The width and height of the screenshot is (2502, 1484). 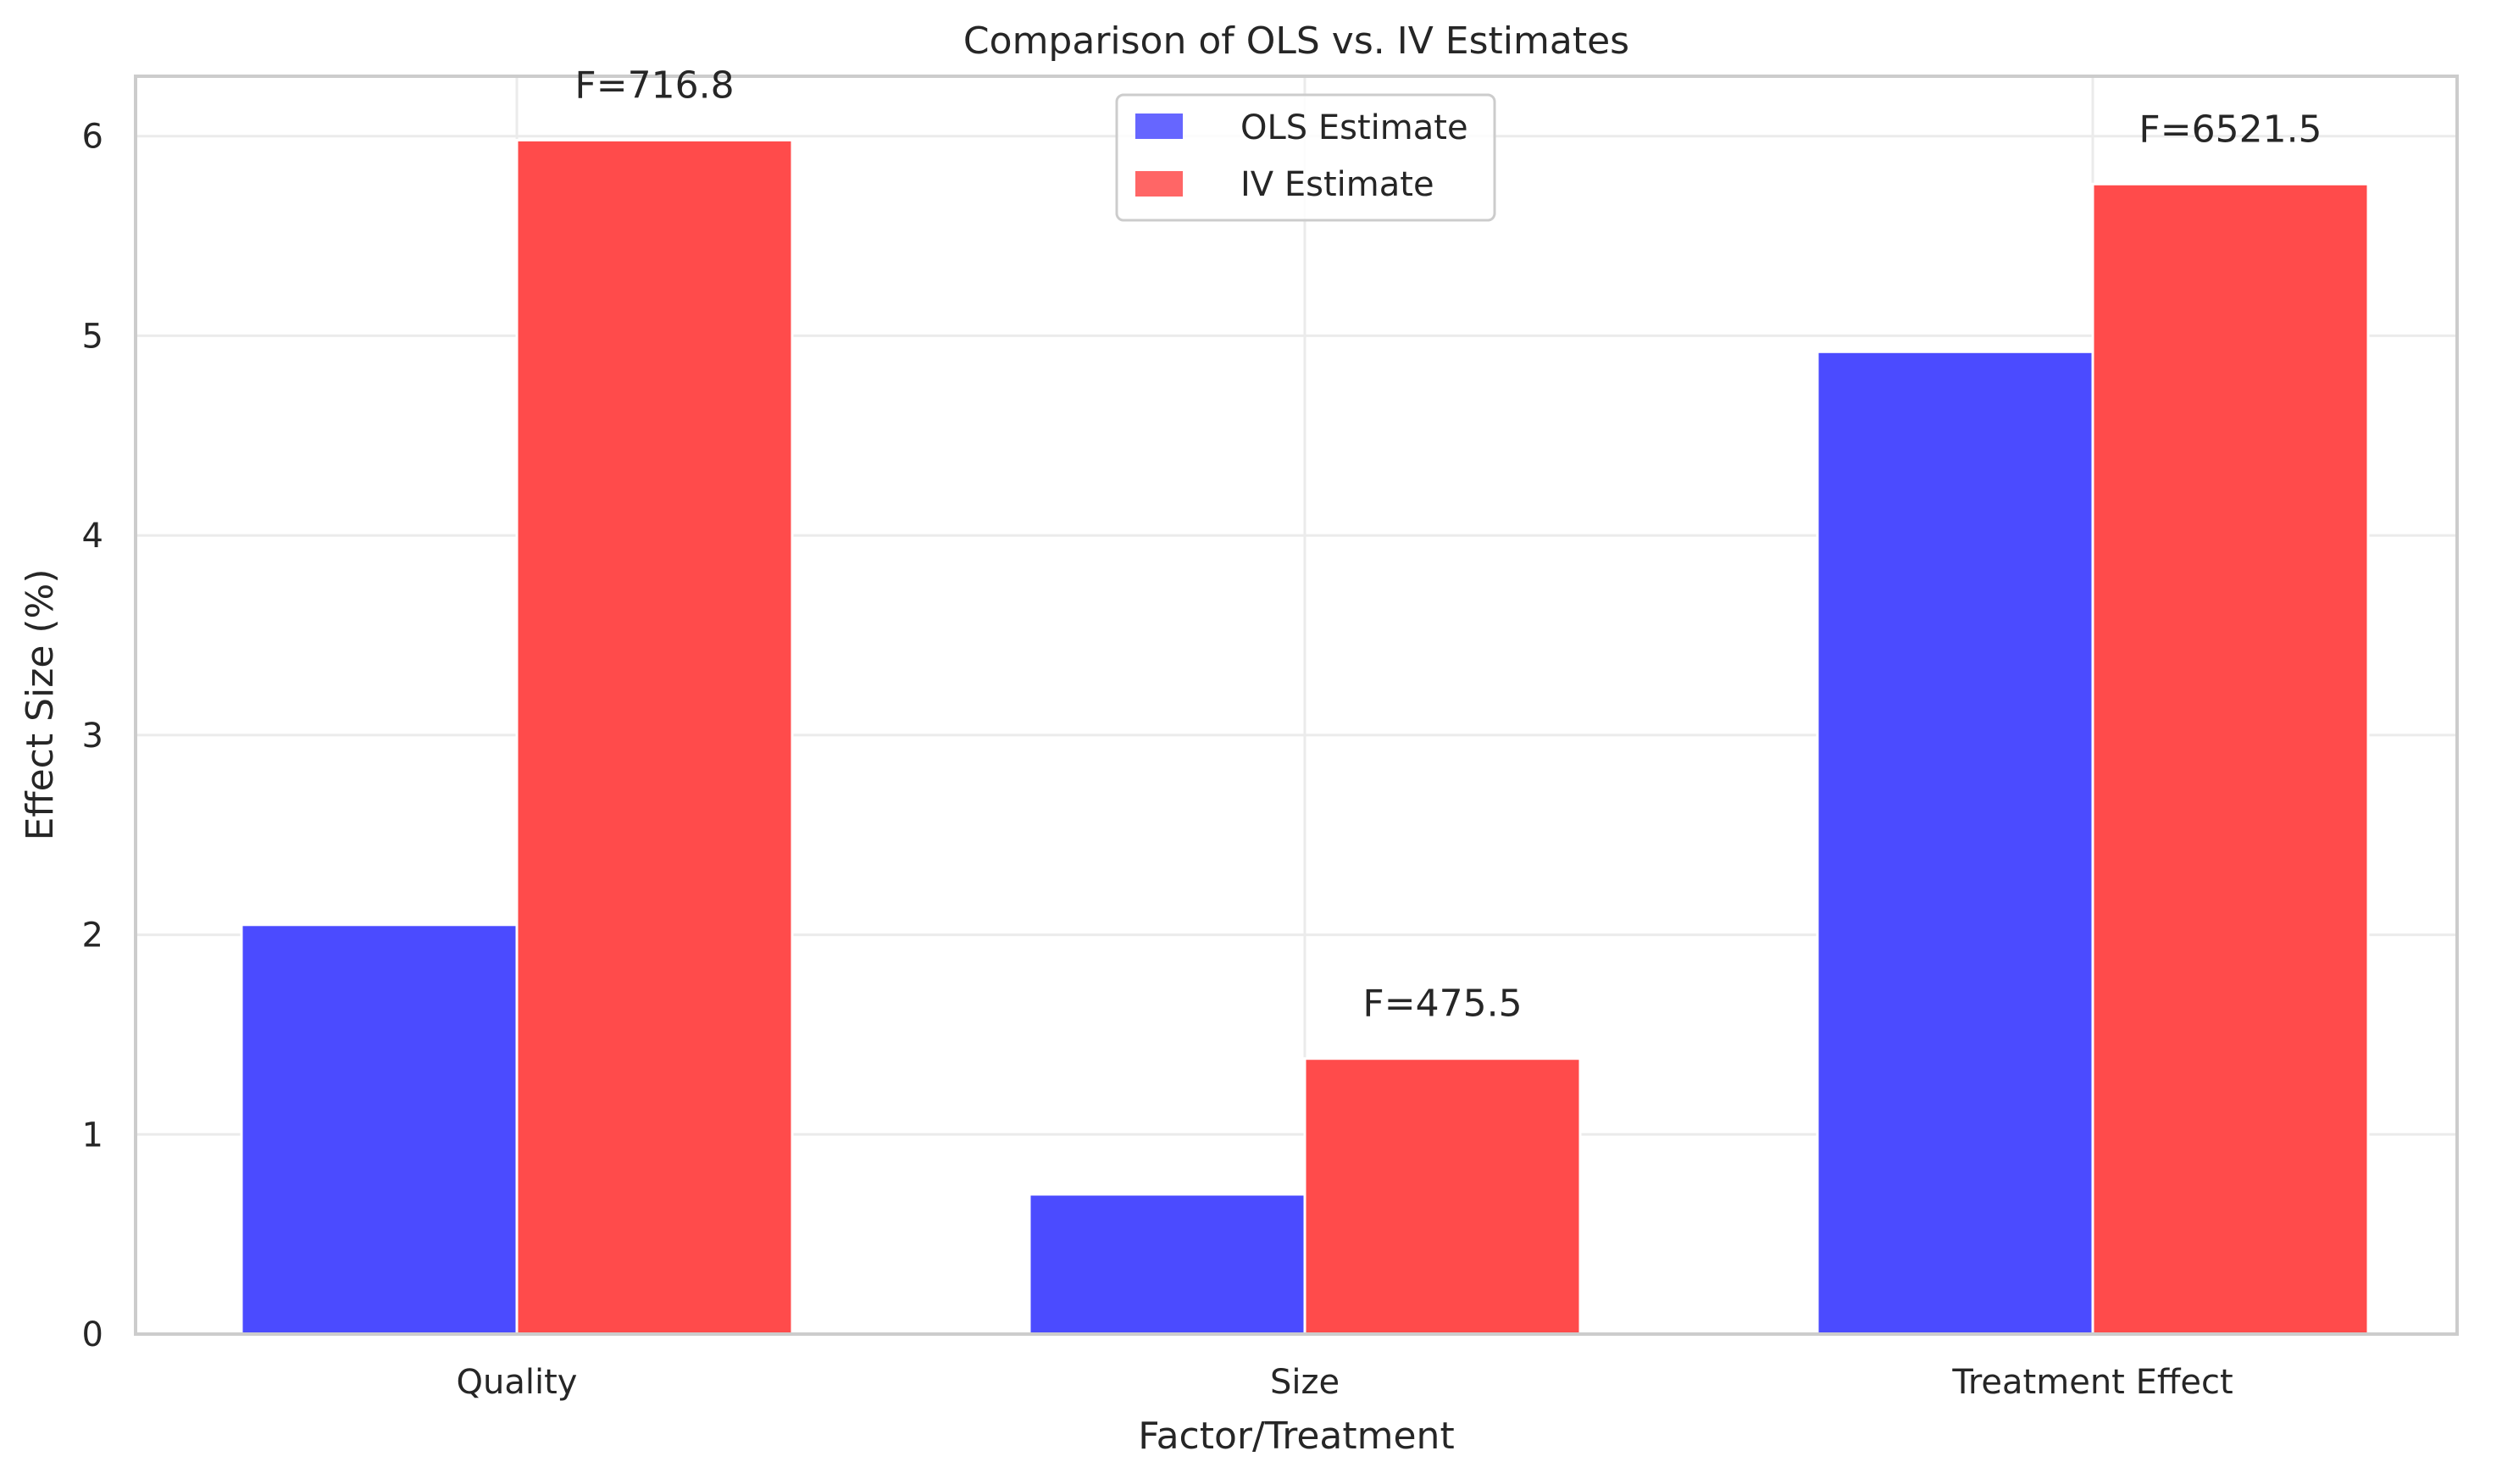 I want to click on f-stat-label: F=475.5, so click(x=1442, y=1004).